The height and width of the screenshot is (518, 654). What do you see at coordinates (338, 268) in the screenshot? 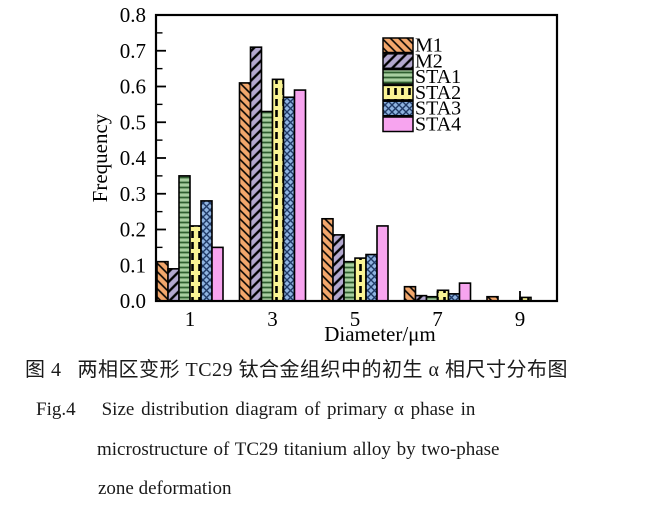
I see `bar-M2-x5` at bounding box center [338, 268].